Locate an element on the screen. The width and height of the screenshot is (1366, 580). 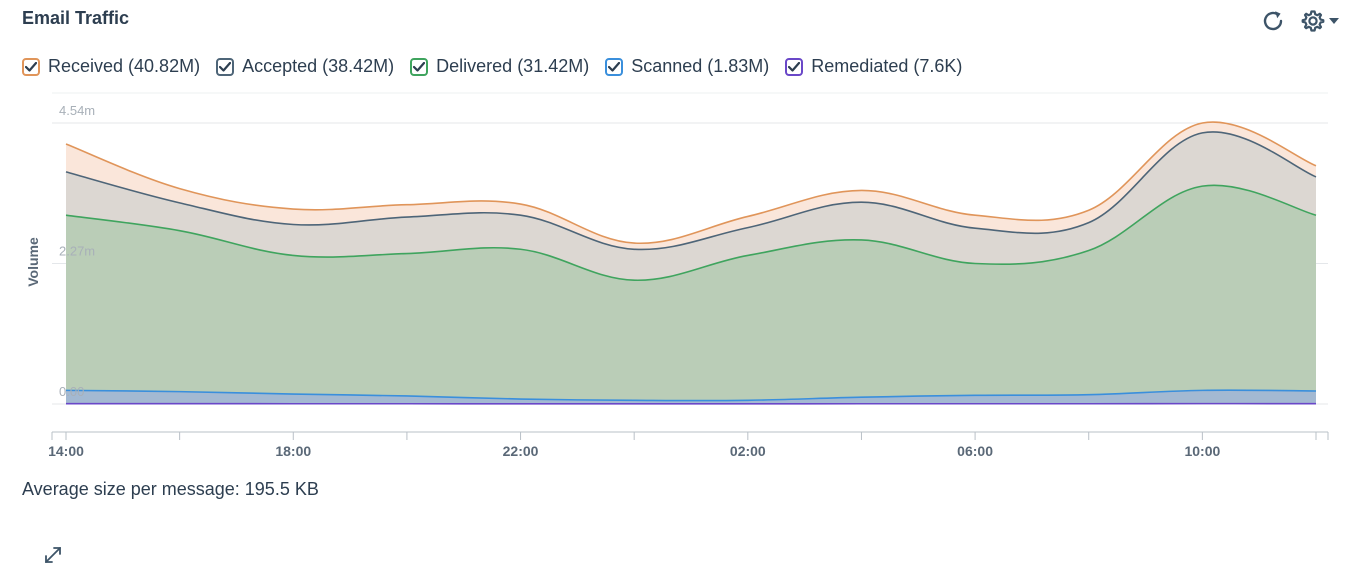
chevron-down-icon is located at coordinates (1334, 21).